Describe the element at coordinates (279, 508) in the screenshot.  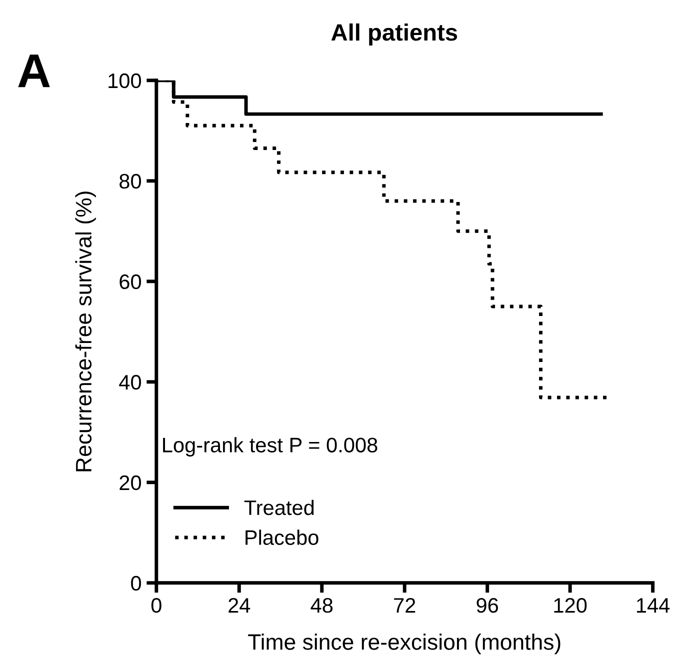
I see `legend-label: Treated` at that location.